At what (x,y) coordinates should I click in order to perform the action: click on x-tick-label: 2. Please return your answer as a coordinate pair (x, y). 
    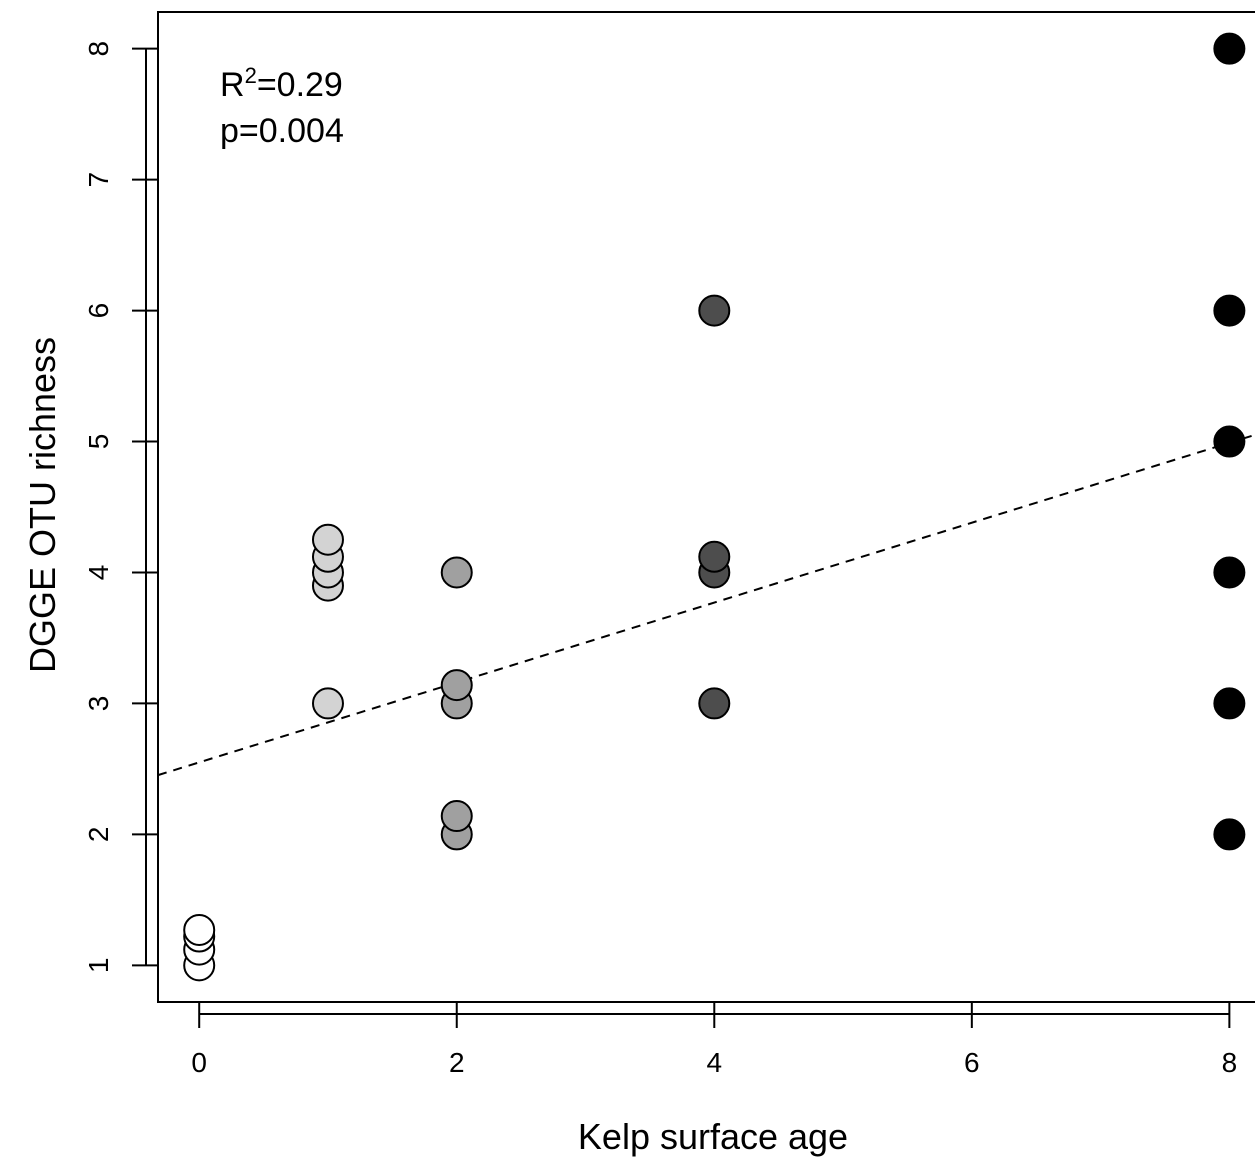
    Looking at the image, I should click on (457, 1062).